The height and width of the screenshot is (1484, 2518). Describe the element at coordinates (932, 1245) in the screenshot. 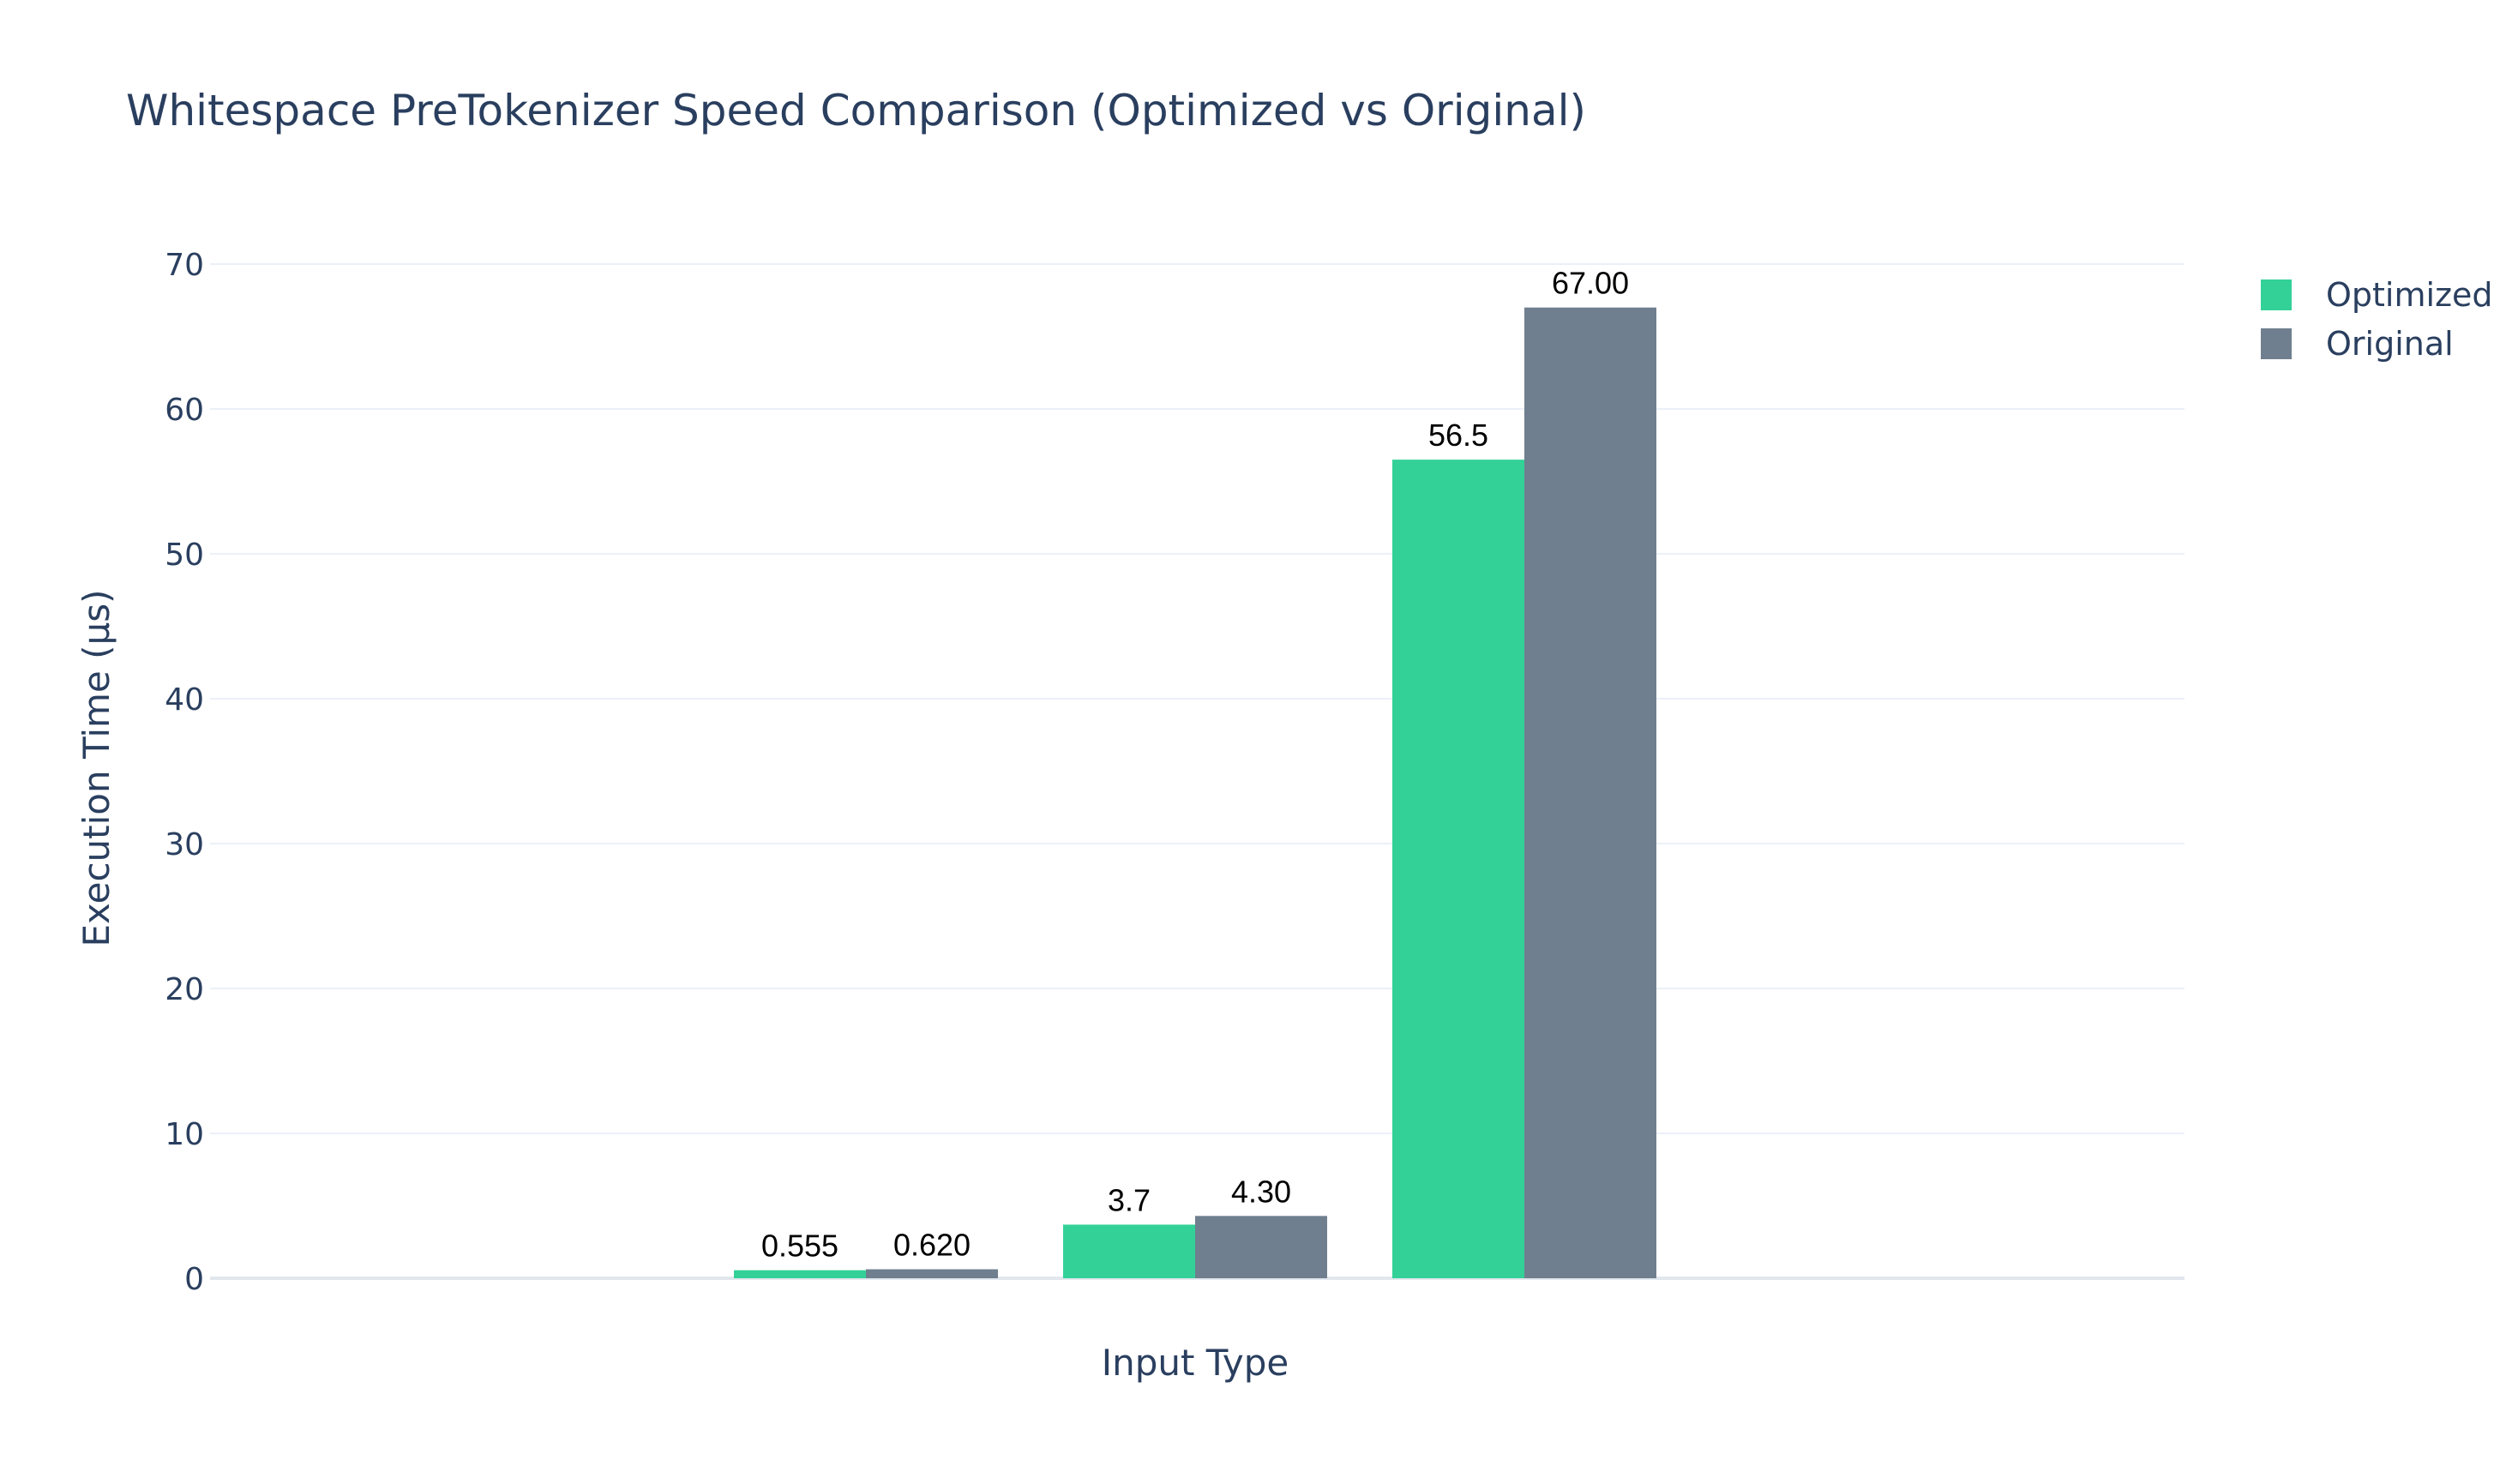

I see `data-label: 0.620` at that location.